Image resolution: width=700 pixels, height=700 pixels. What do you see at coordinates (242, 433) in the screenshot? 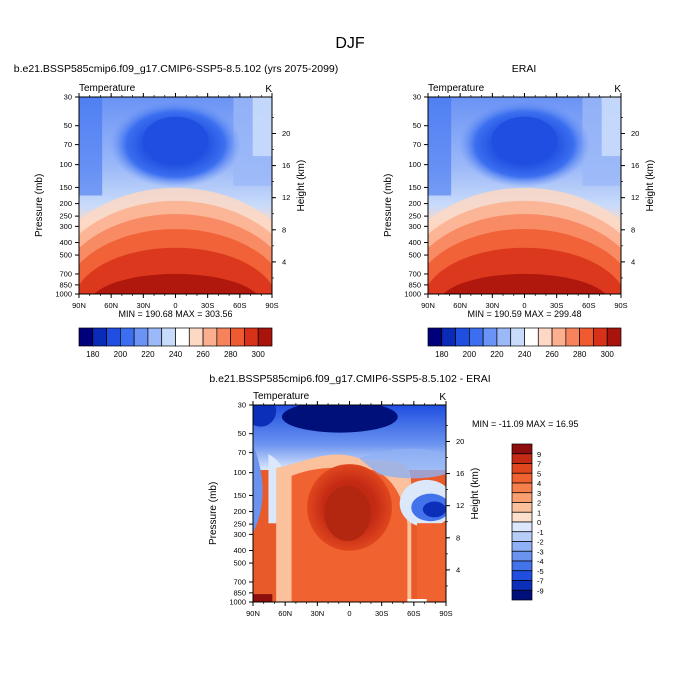
I see `y-tick-label: 50` at bounding box center [242, 433].